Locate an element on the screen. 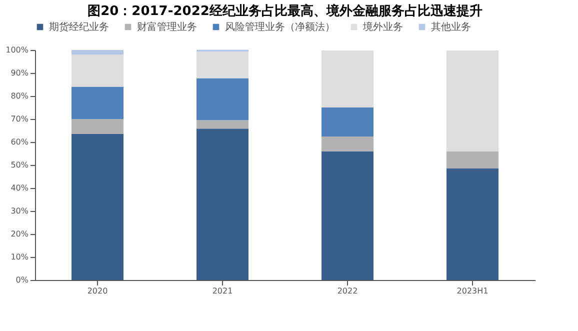  legend-label: 风险管理业务（净额法） is located at coordinates (280, 27).